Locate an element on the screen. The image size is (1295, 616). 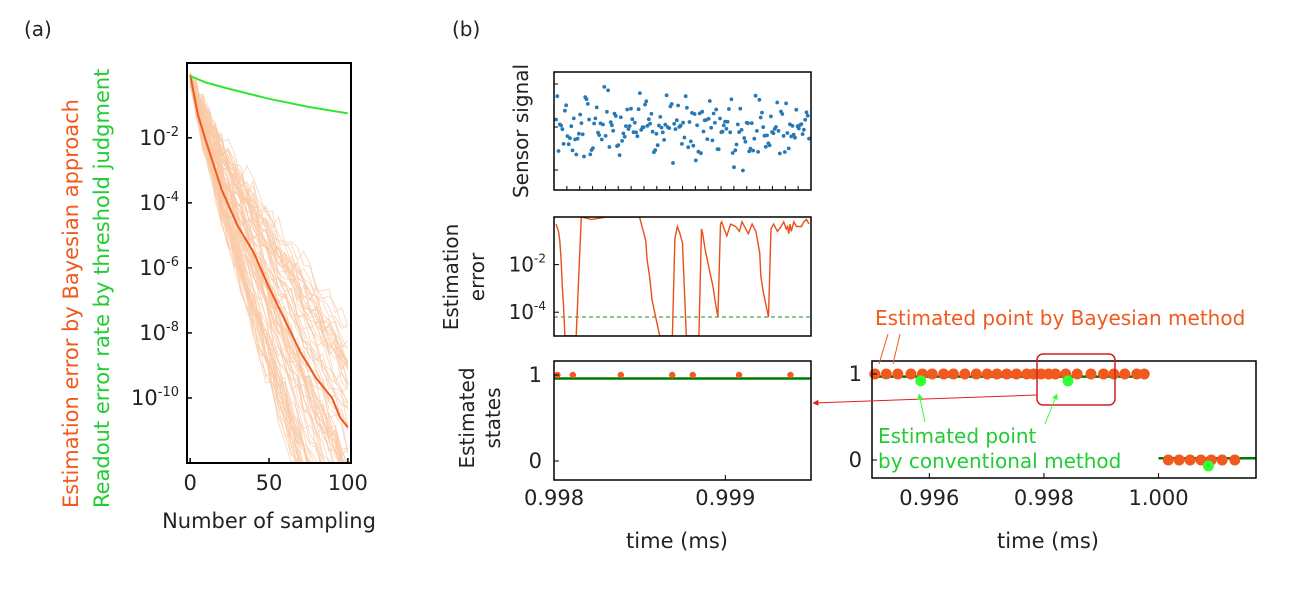
chart-states-left-frame is located at coordinates (682, 420).